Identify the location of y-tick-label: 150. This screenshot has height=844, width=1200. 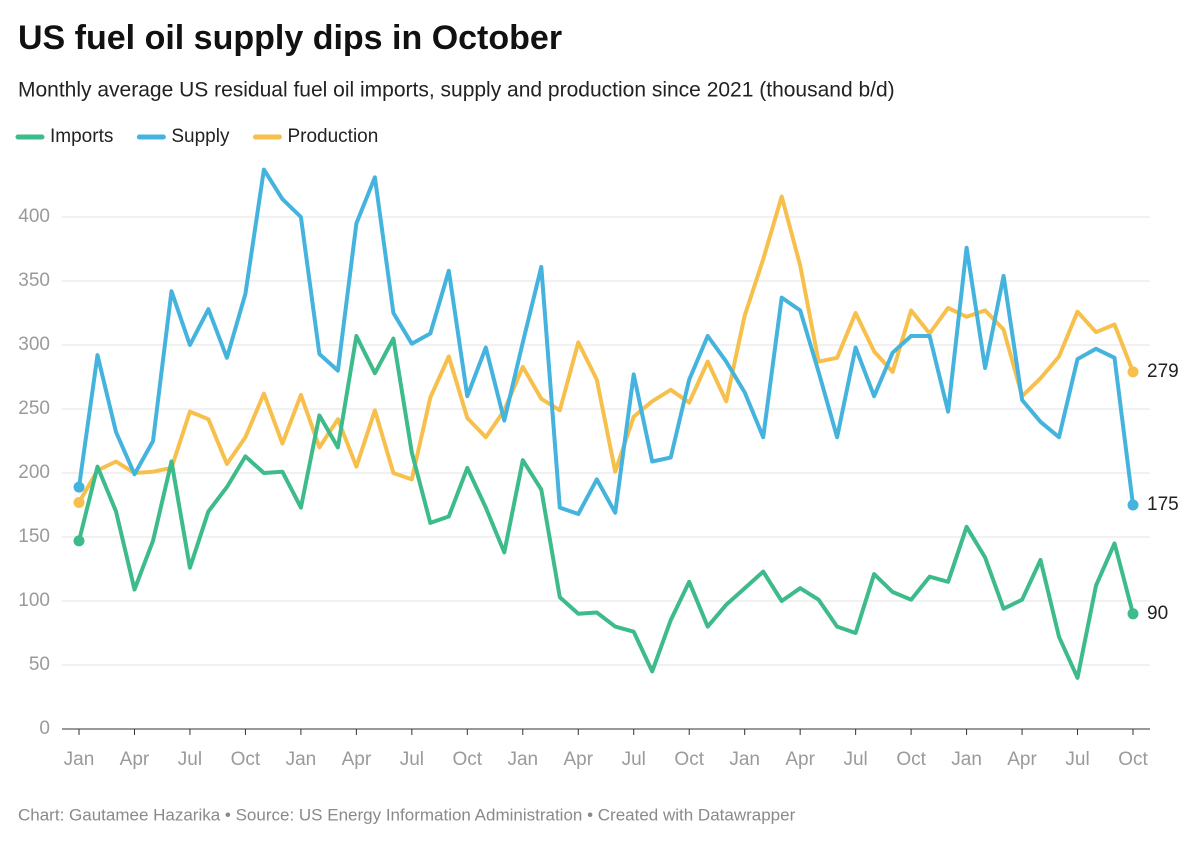
(34, 536).